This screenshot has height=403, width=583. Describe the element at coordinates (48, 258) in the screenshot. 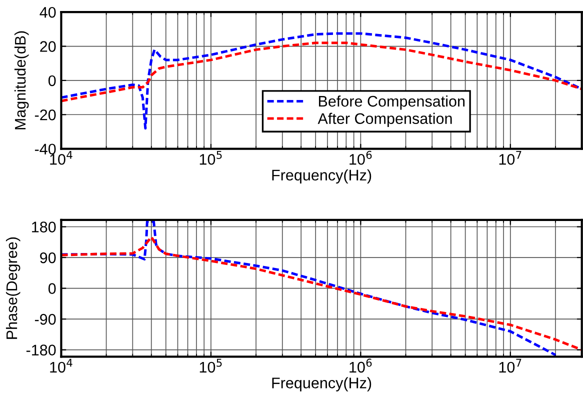

I see `y-tick-label: 90` at that location.